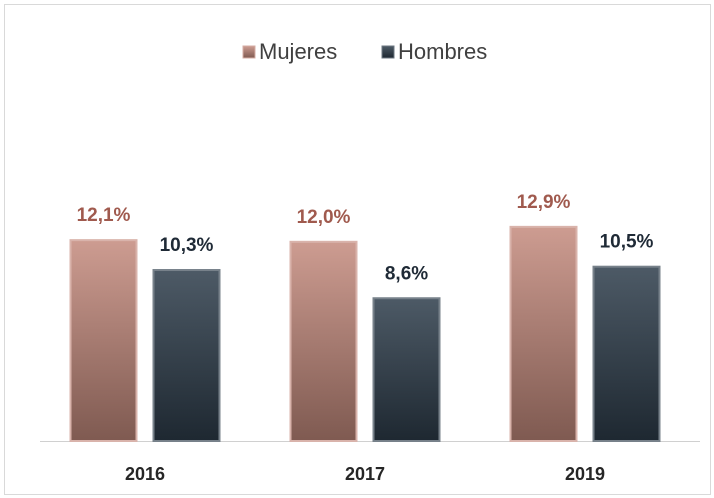 The image size is (714, 498). What do you see at coordinates (365, 474) in the screenshot?
I see `x-tick-label: 2017` at bounding box center [365, 474].